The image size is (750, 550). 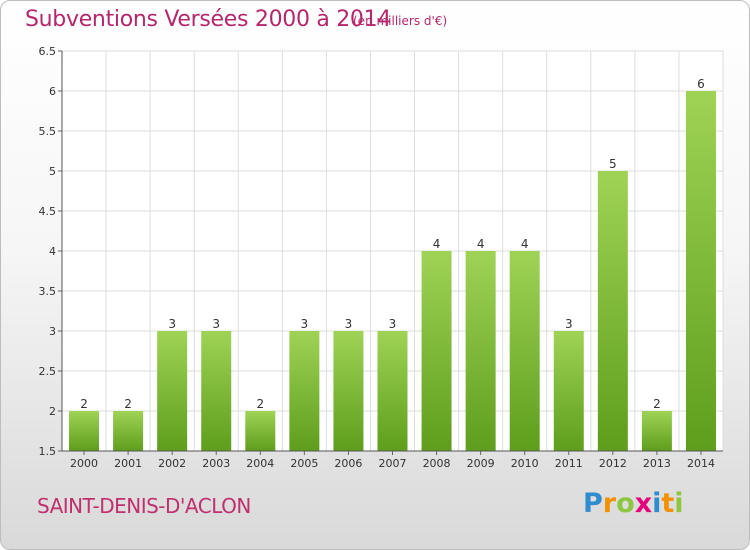 I want to click on y-tick-label: 2, so click(x=52, y=411).